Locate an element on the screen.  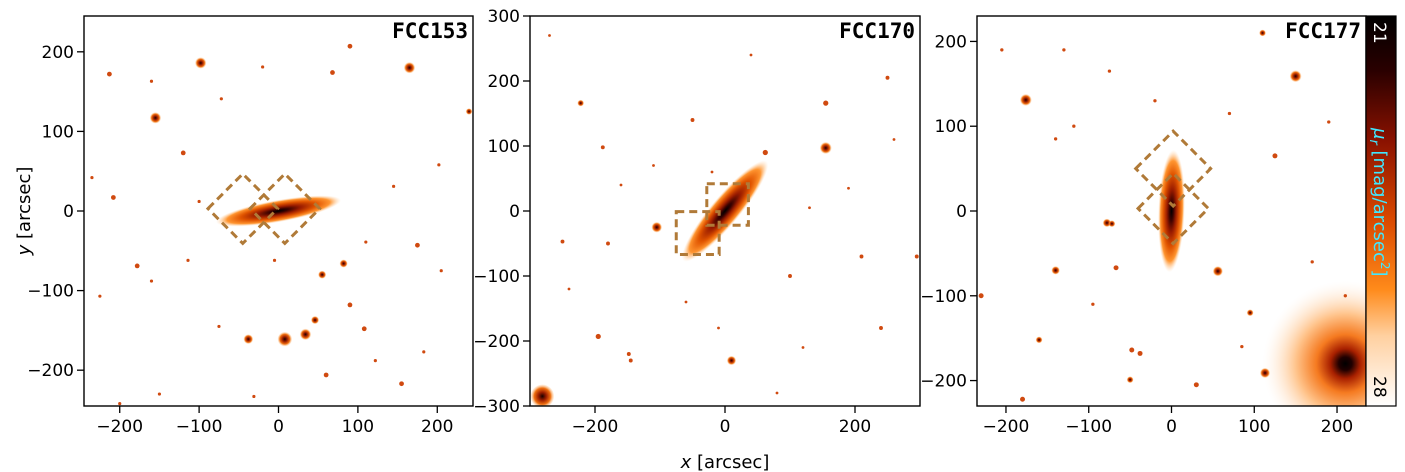
colorbar-gradient is located at coordinates (1381, 211).